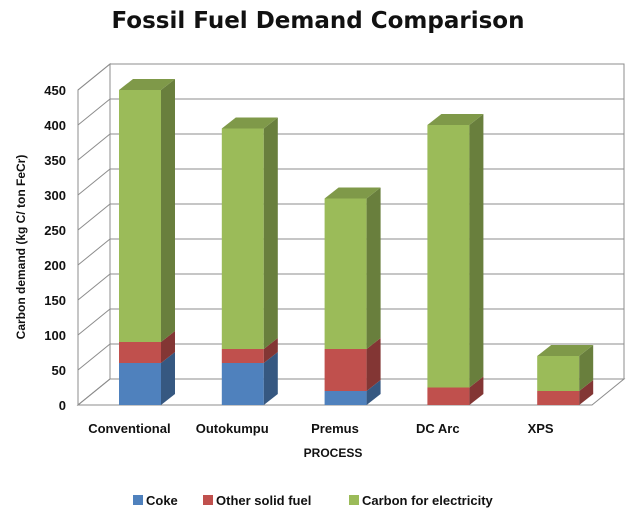  What do you see at coordinates (541, 428) in the screenshot?
I see `x-tick-label: XPS` at bounding box center [541, 428].